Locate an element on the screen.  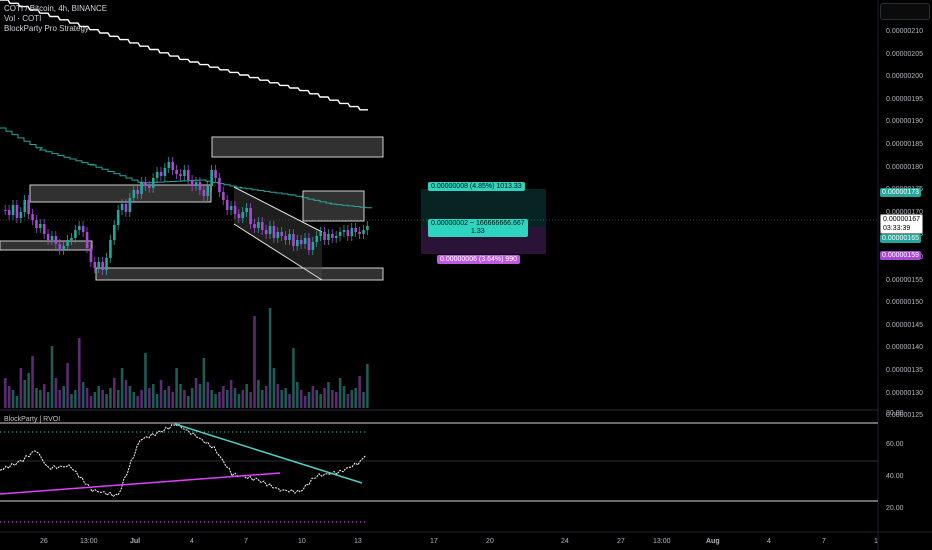
indicator-magenta-trendline is located at coordinates (140, 483).